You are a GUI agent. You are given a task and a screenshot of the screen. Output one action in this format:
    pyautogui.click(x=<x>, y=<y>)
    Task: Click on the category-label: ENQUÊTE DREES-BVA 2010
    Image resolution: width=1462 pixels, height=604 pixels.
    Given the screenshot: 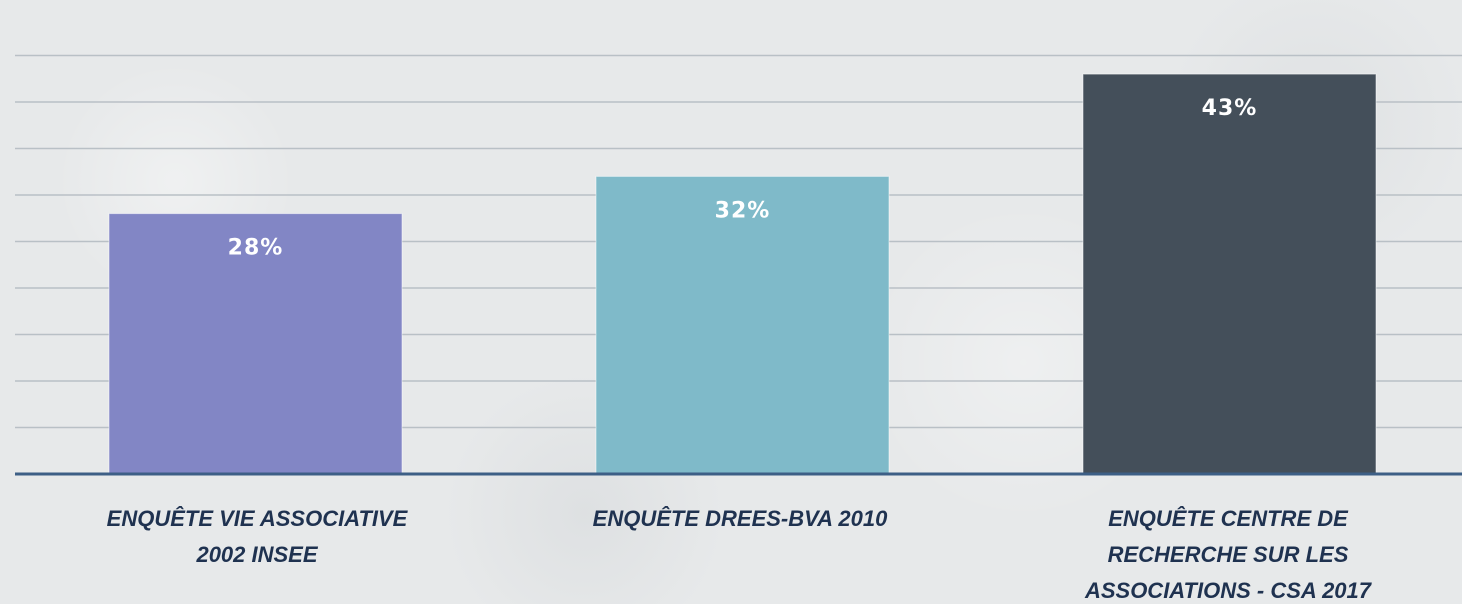 What is the action you would take?
    pyautogui.click(x=740, y=518)
    